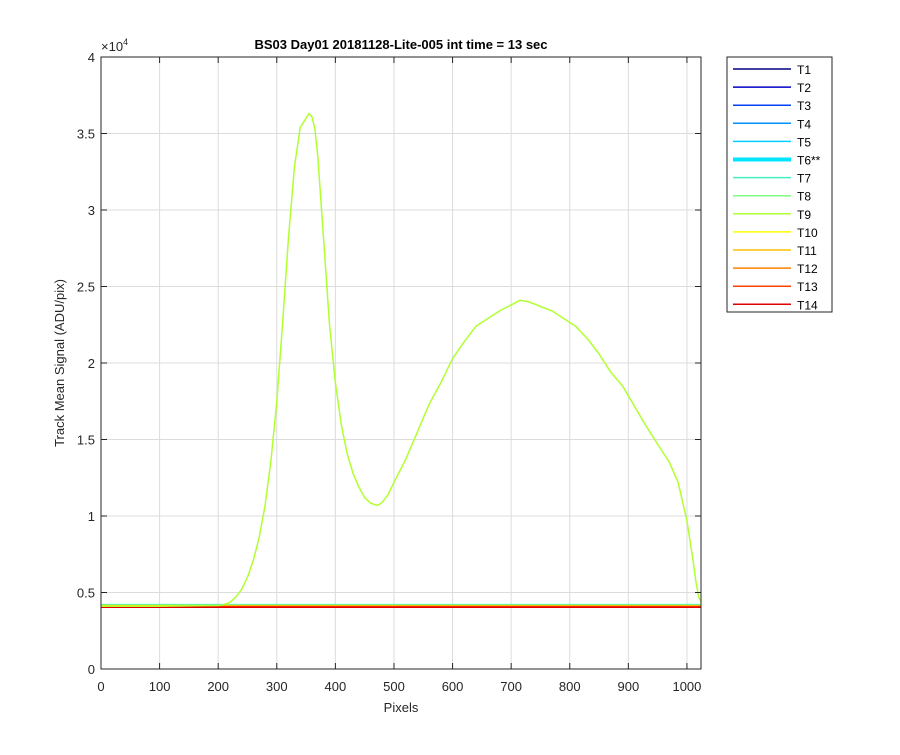  What do you see at coordinates (804, 70) in the screenshot?
I see `legend-label: T1` at bounding box center [804, 70].